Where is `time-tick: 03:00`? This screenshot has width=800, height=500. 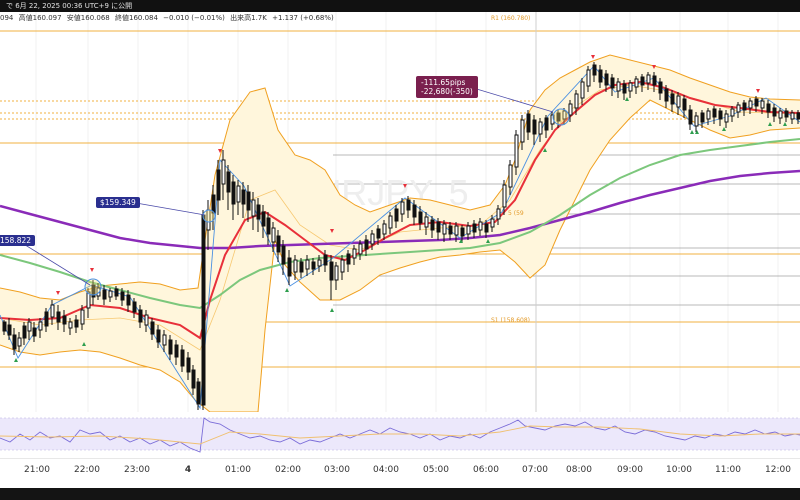
time-tick: 03:00 is located at coordinates (337, 470).